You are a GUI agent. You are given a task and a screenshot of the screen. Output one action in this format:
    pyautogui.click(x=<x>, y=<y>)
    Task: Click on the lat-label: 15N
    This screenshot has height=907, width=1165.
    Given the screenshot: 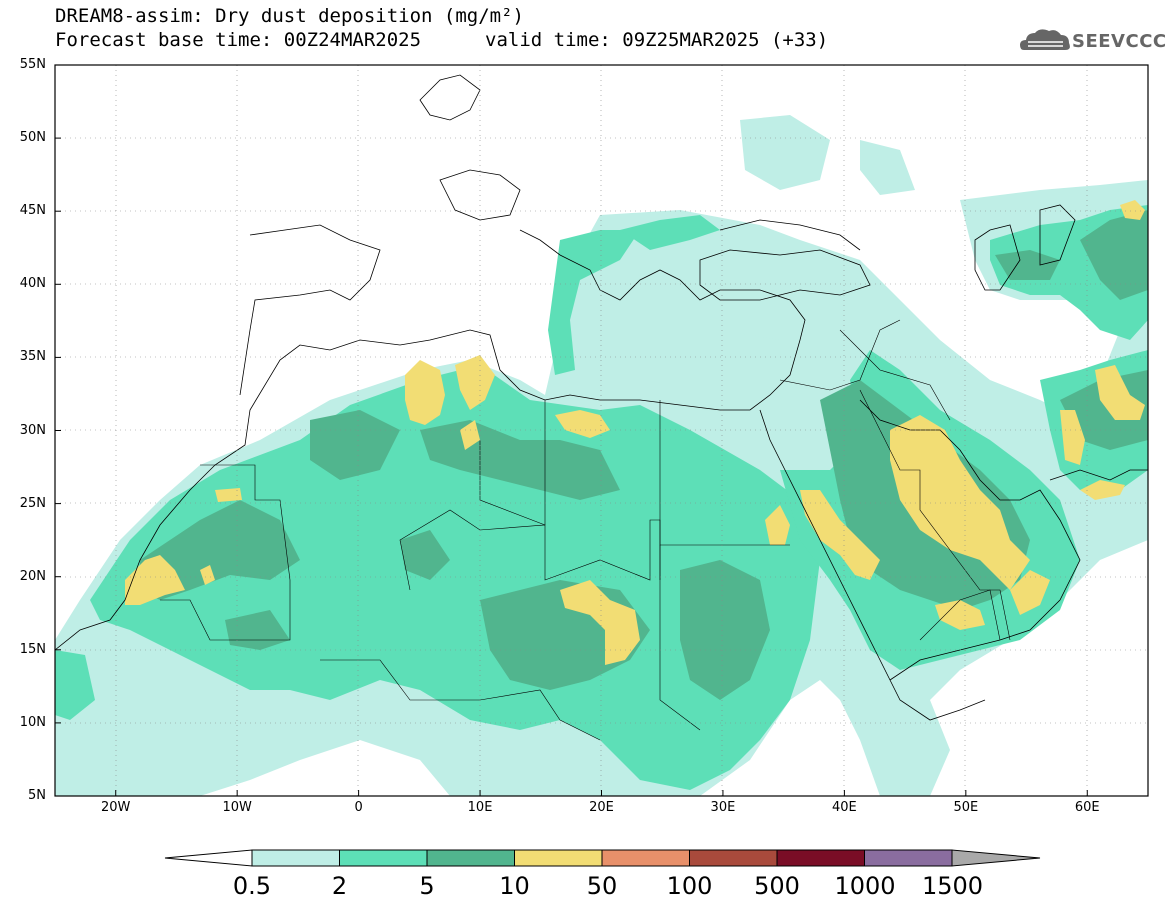 What is the action you would take?
    pyautogui.click(x=32, y=649)
    